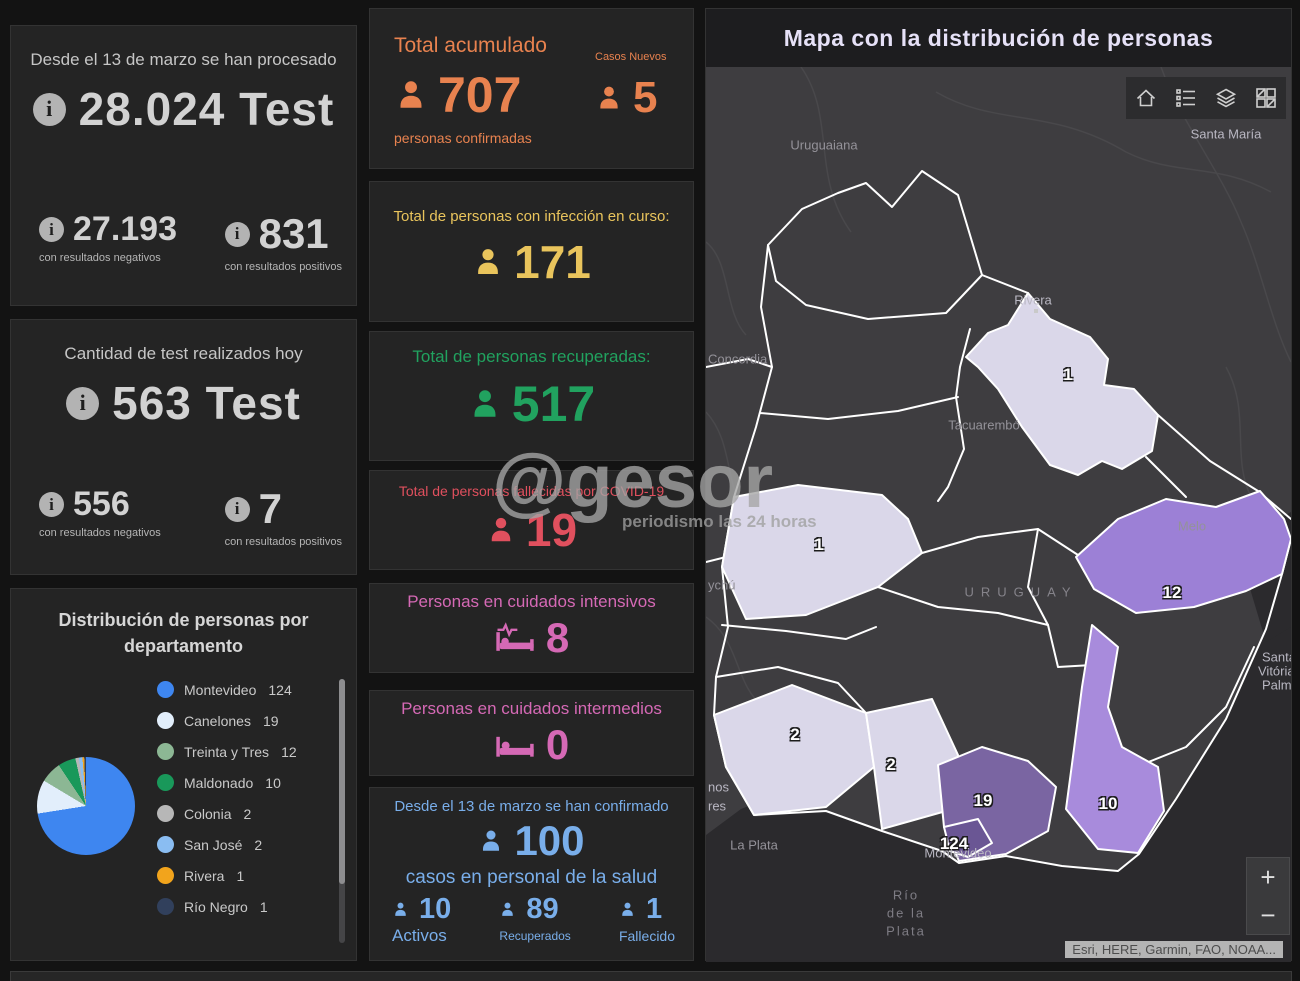 This screenshot has width=1300, height=981. I want to click on legend-button, so click(1186, 98).